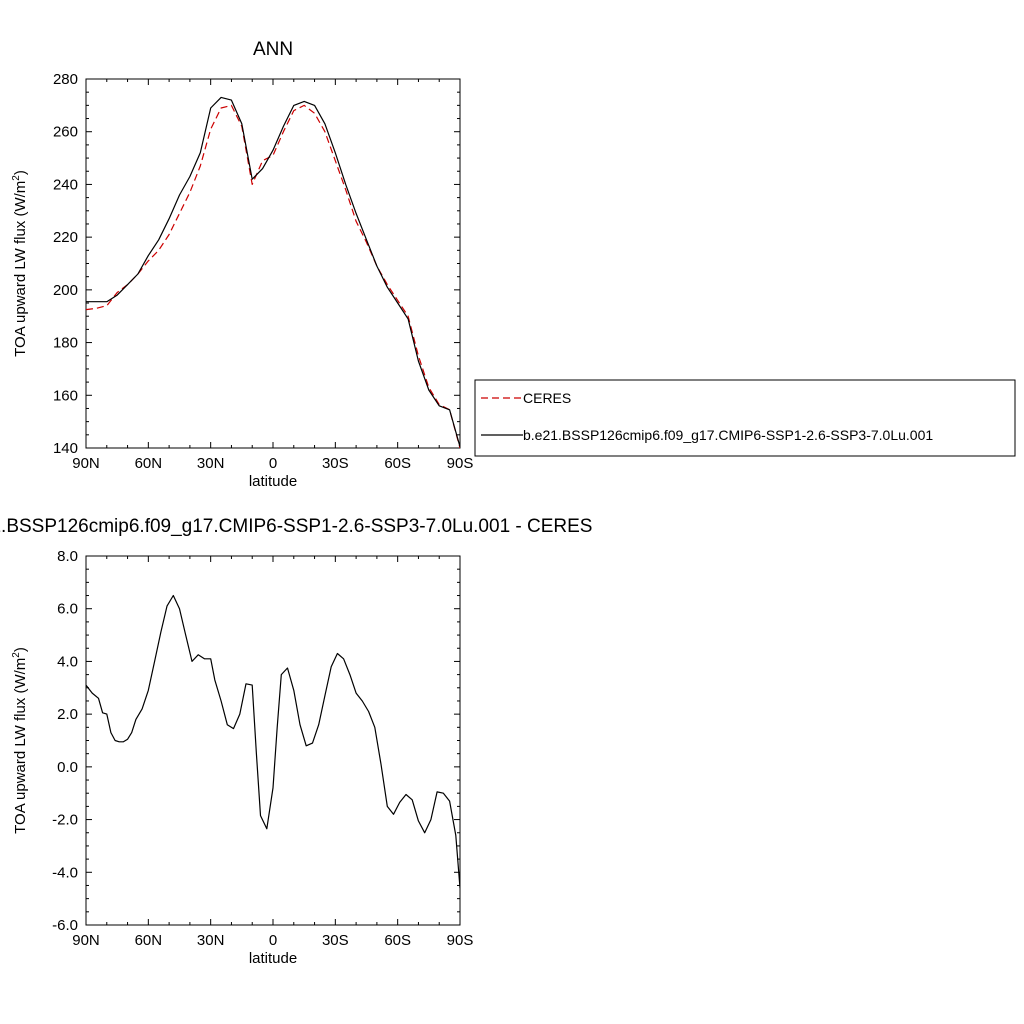 The height and width of the screenshot is (1024, 1024). Describe the element at coordinates (547, 398) in the screenshot. I see `legend-label: CERES` at that location.